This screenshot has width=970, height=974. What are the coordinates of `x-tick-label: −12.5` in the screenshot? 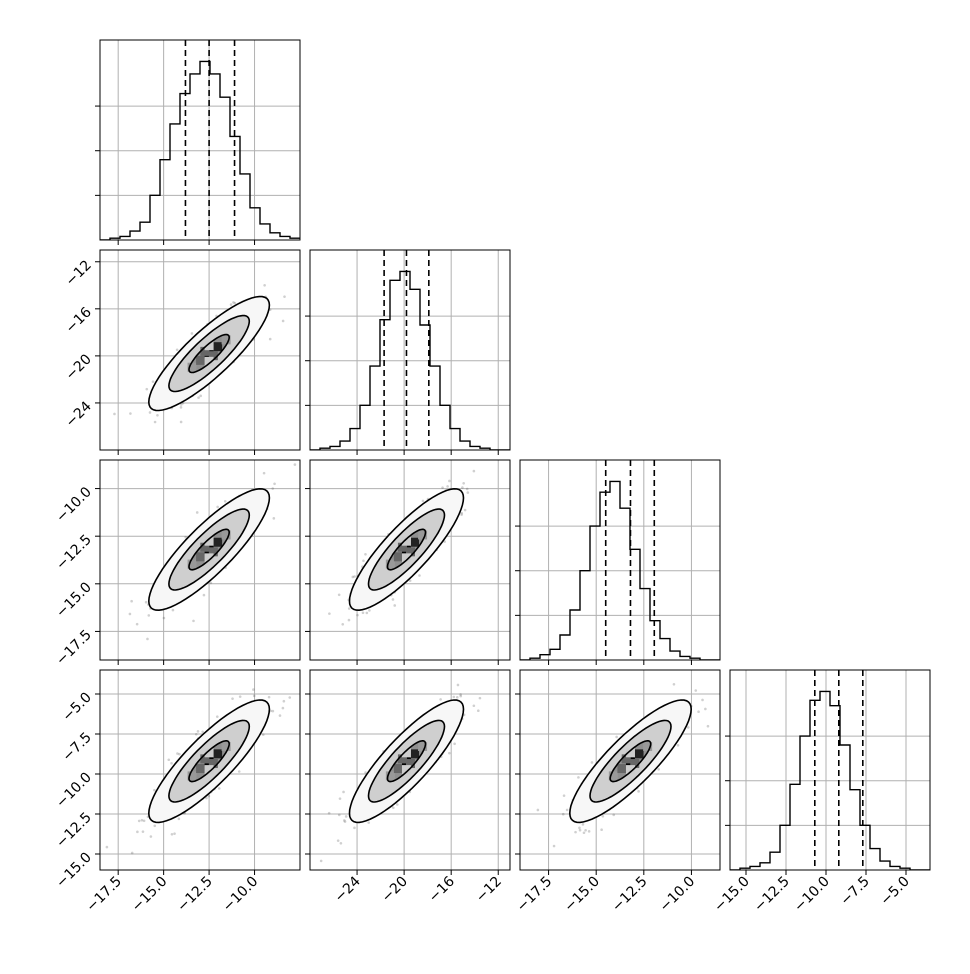 It's located at (195, 895).